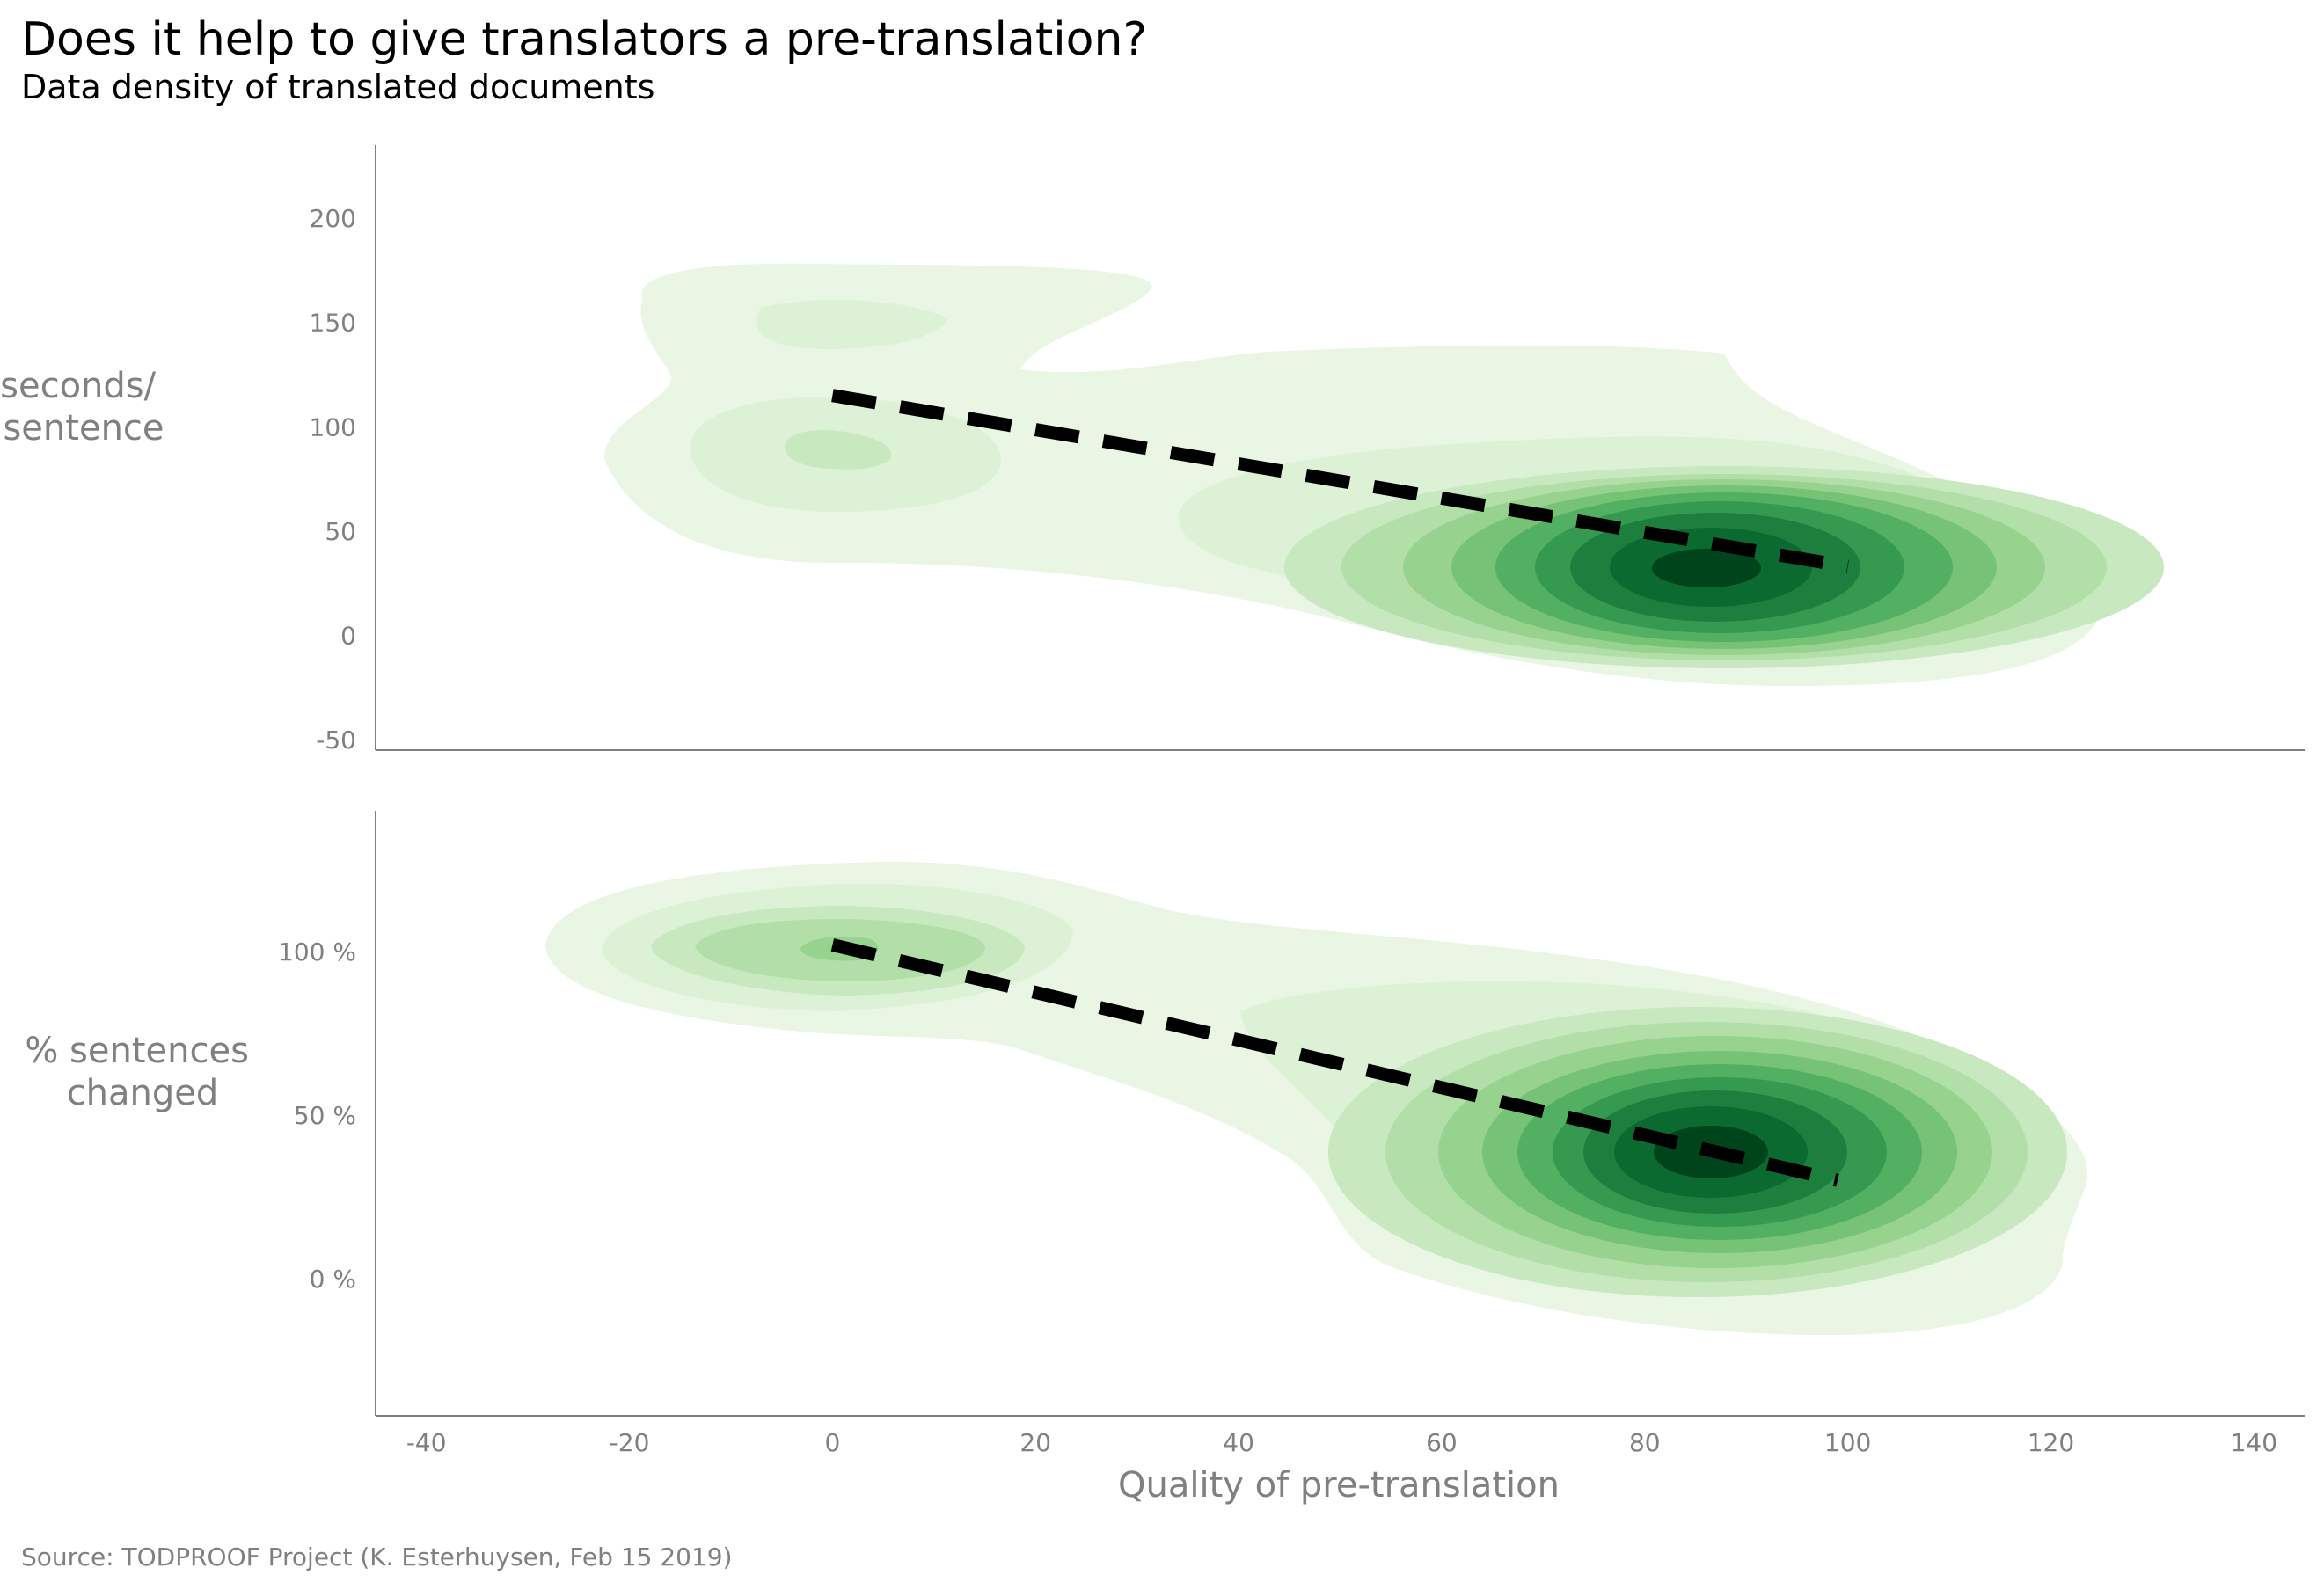 The image size is (2324, 1590). What do you see at coordinates (1645, 1442) in the screenshot?
I see `x-tick-label-6: 80` at bounding box center [1645, 1442].